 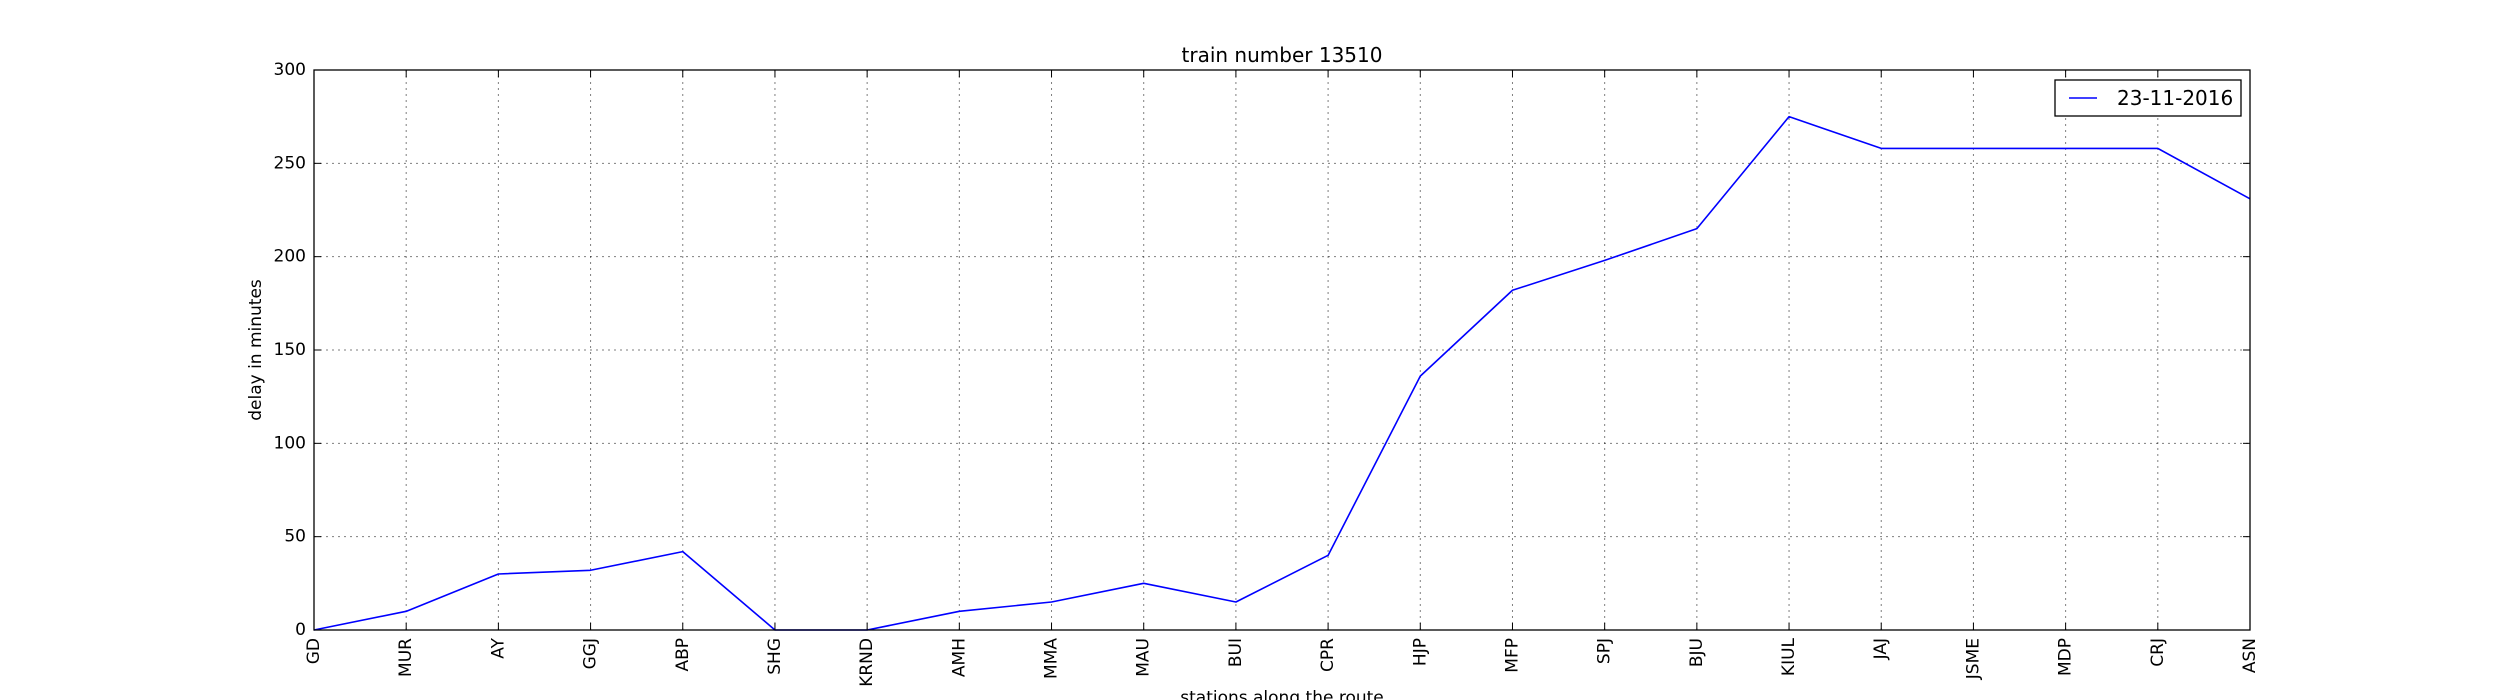 I want to click on x-tick-label: MAU, so click(x=1144, y=657).